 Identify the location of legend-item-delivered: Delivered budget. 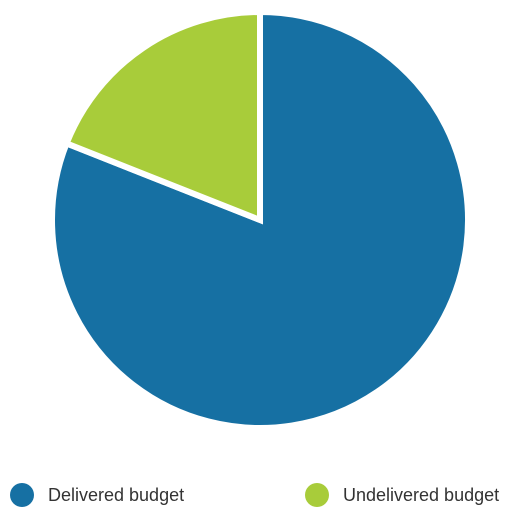
(97, 495).